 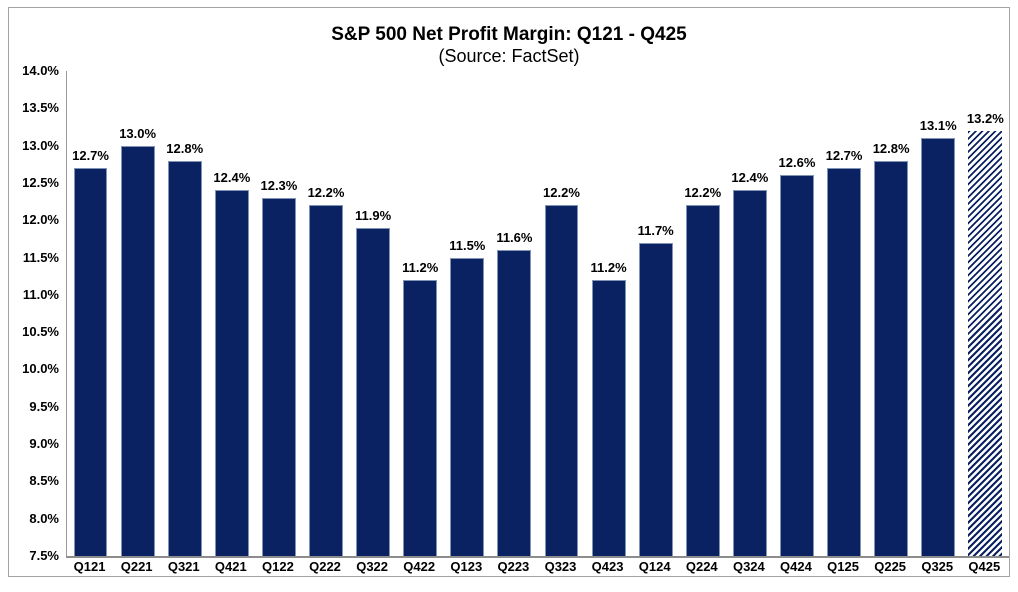 What do you see at coordinates (136, 566) in the screenshot?
I see `x-category-label: Q221` at bounding box center [136, 566].